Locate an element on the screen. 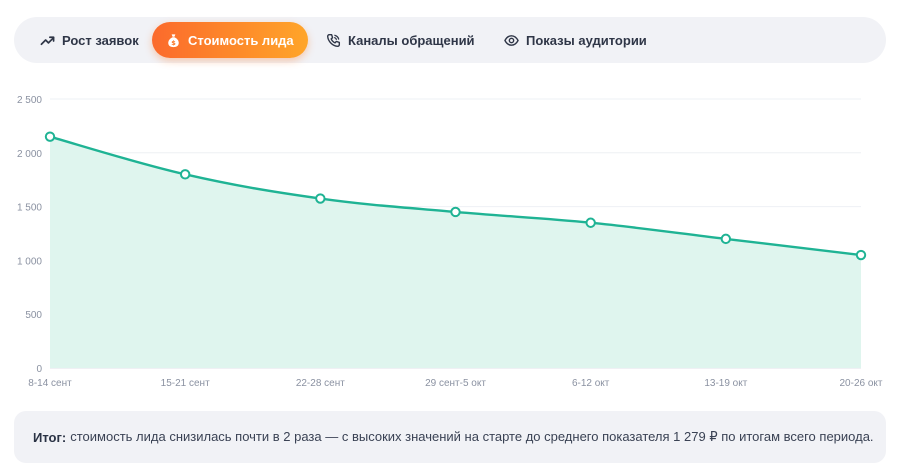  x-tick-label: 8-14 сент is located at coordinates (50, 383).